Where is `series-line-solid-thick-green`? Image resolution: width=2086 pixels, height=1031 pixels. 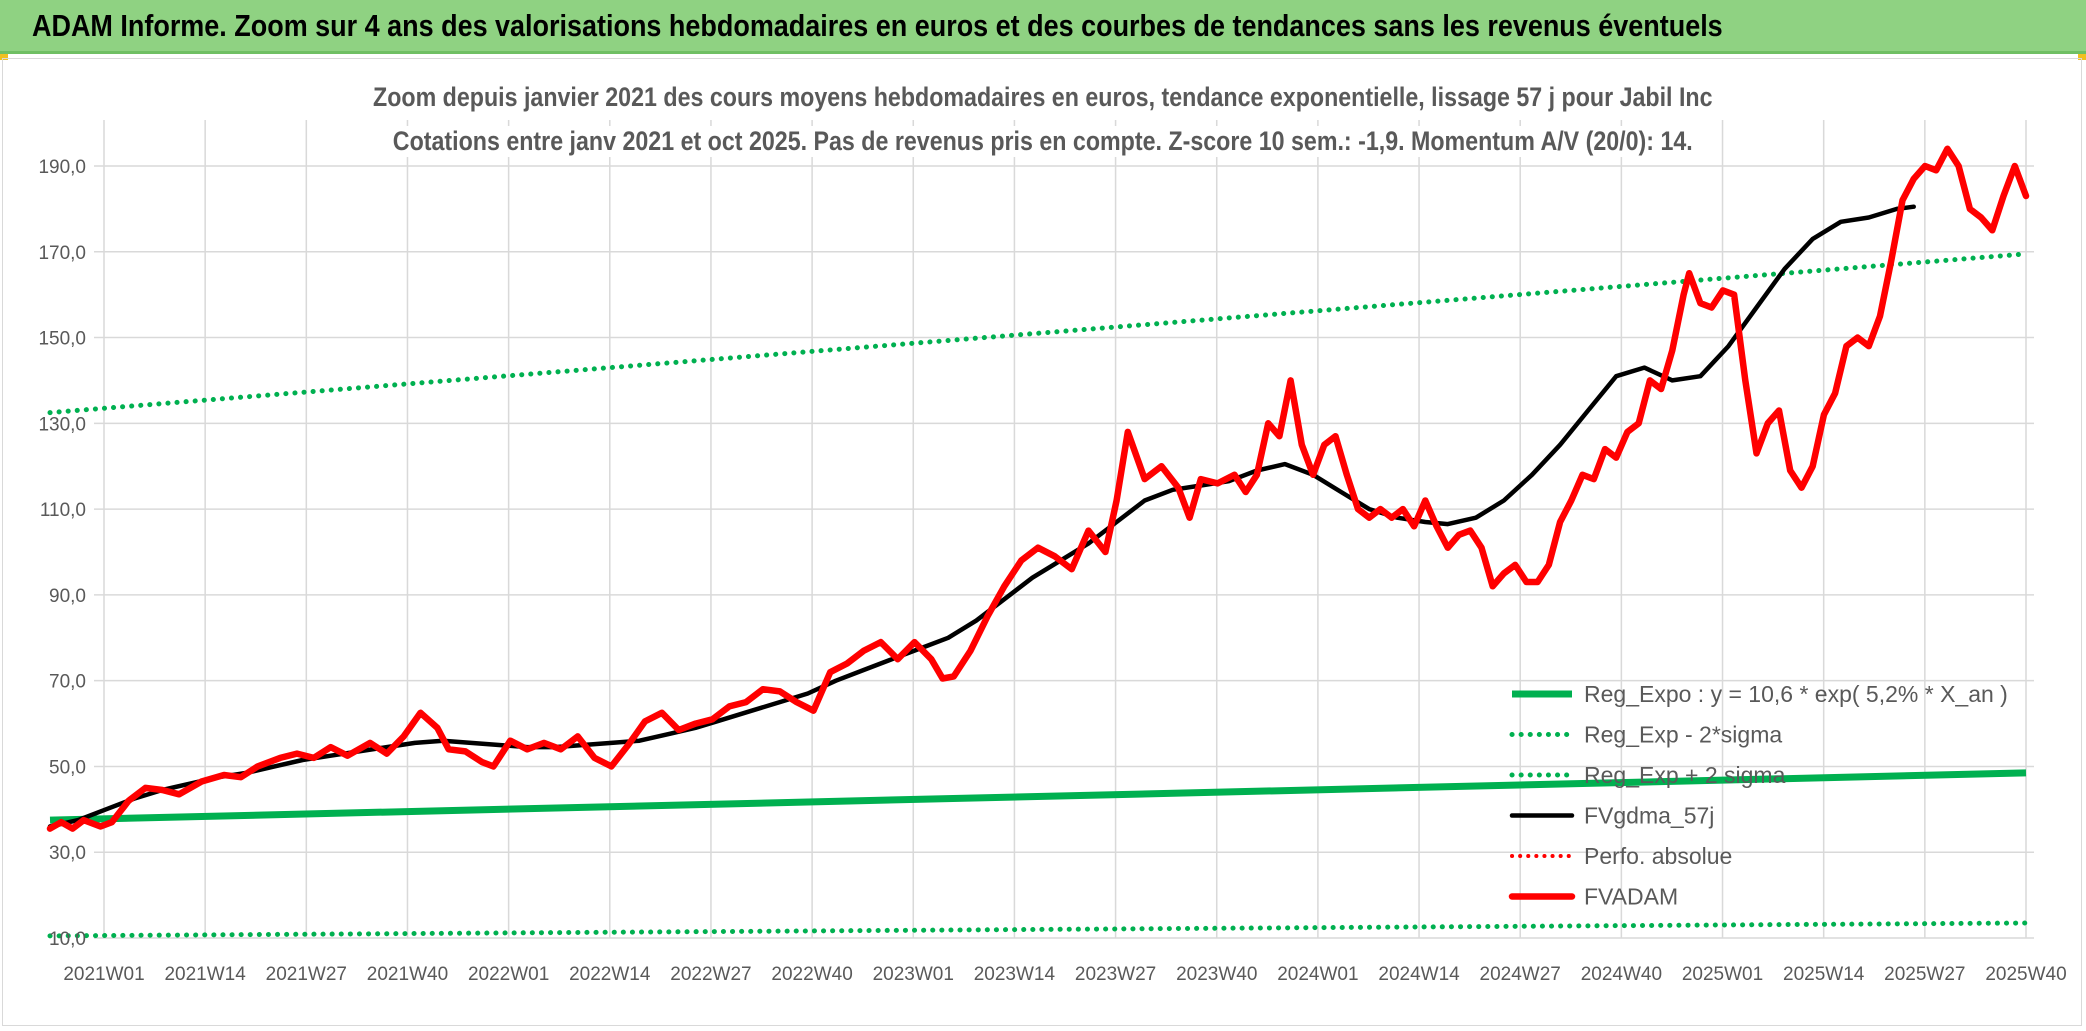 series-line-solid-thick-green is located at coordinates (1038, 796).